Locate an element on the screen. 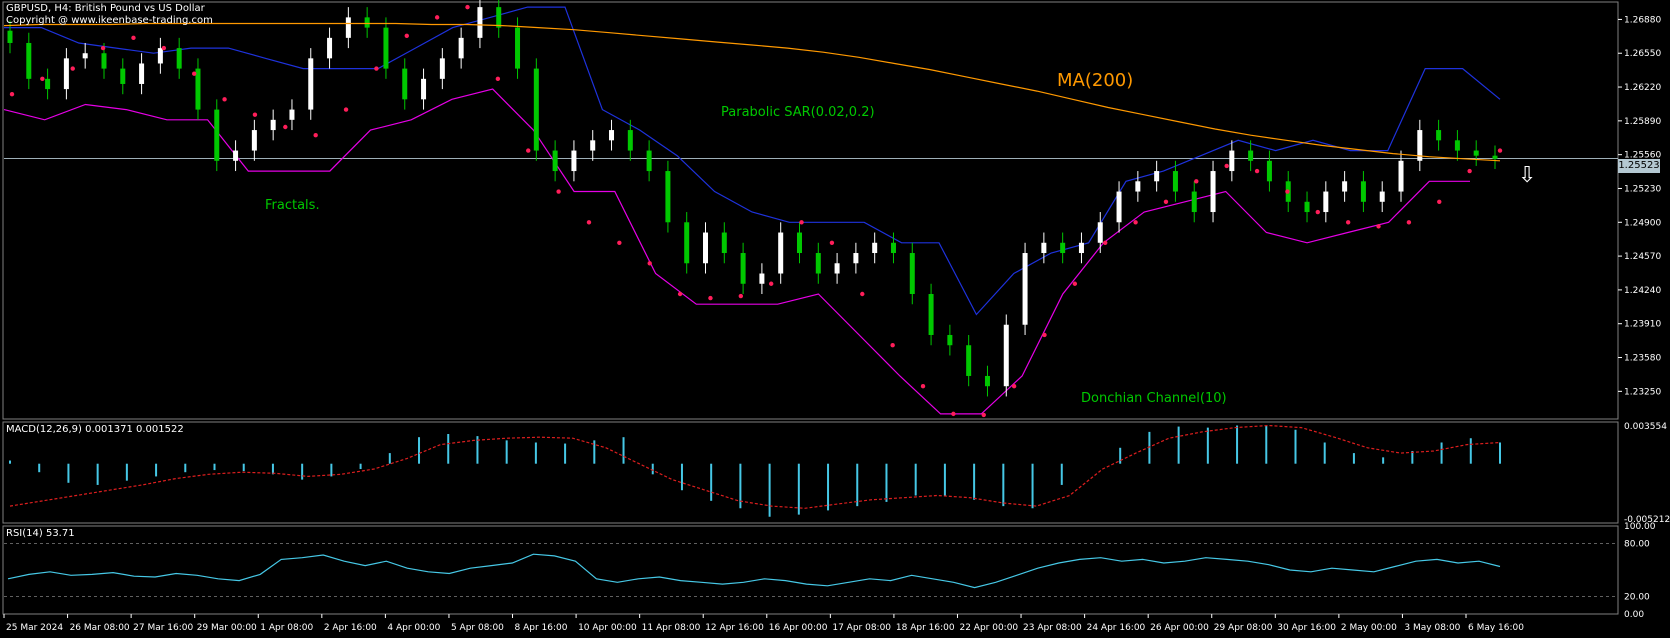 This screenshot has height=638, width=1670. time-tick-label: 30 Apr 16:00 is located at coordinates (1306, 628).